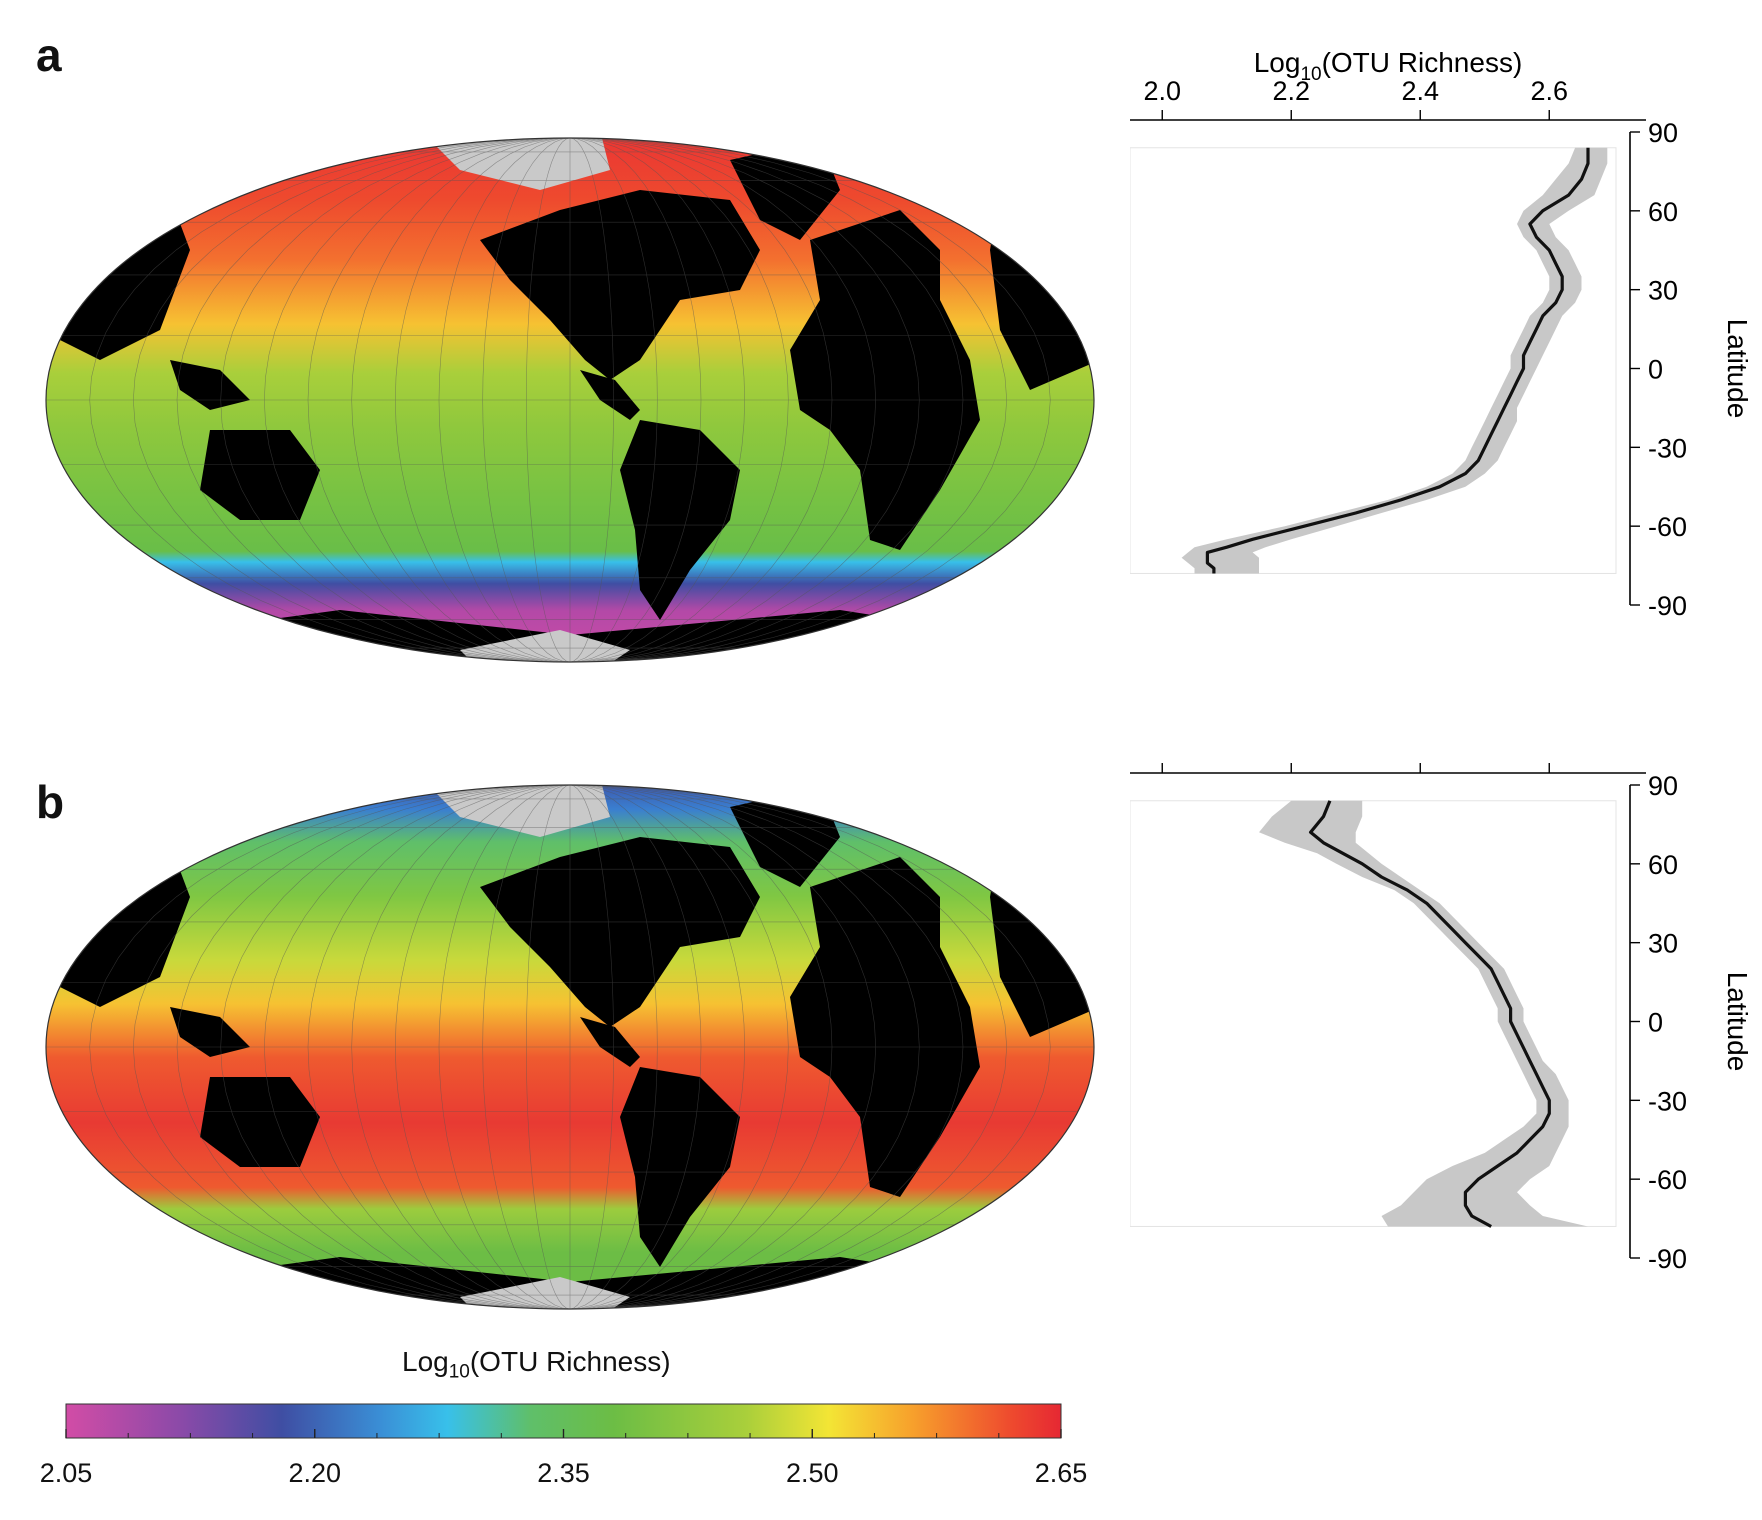  What do you see at coordinates (680, 520) in the screenshot?
I see `south-america-landmass` at bounding box center [680, 520].